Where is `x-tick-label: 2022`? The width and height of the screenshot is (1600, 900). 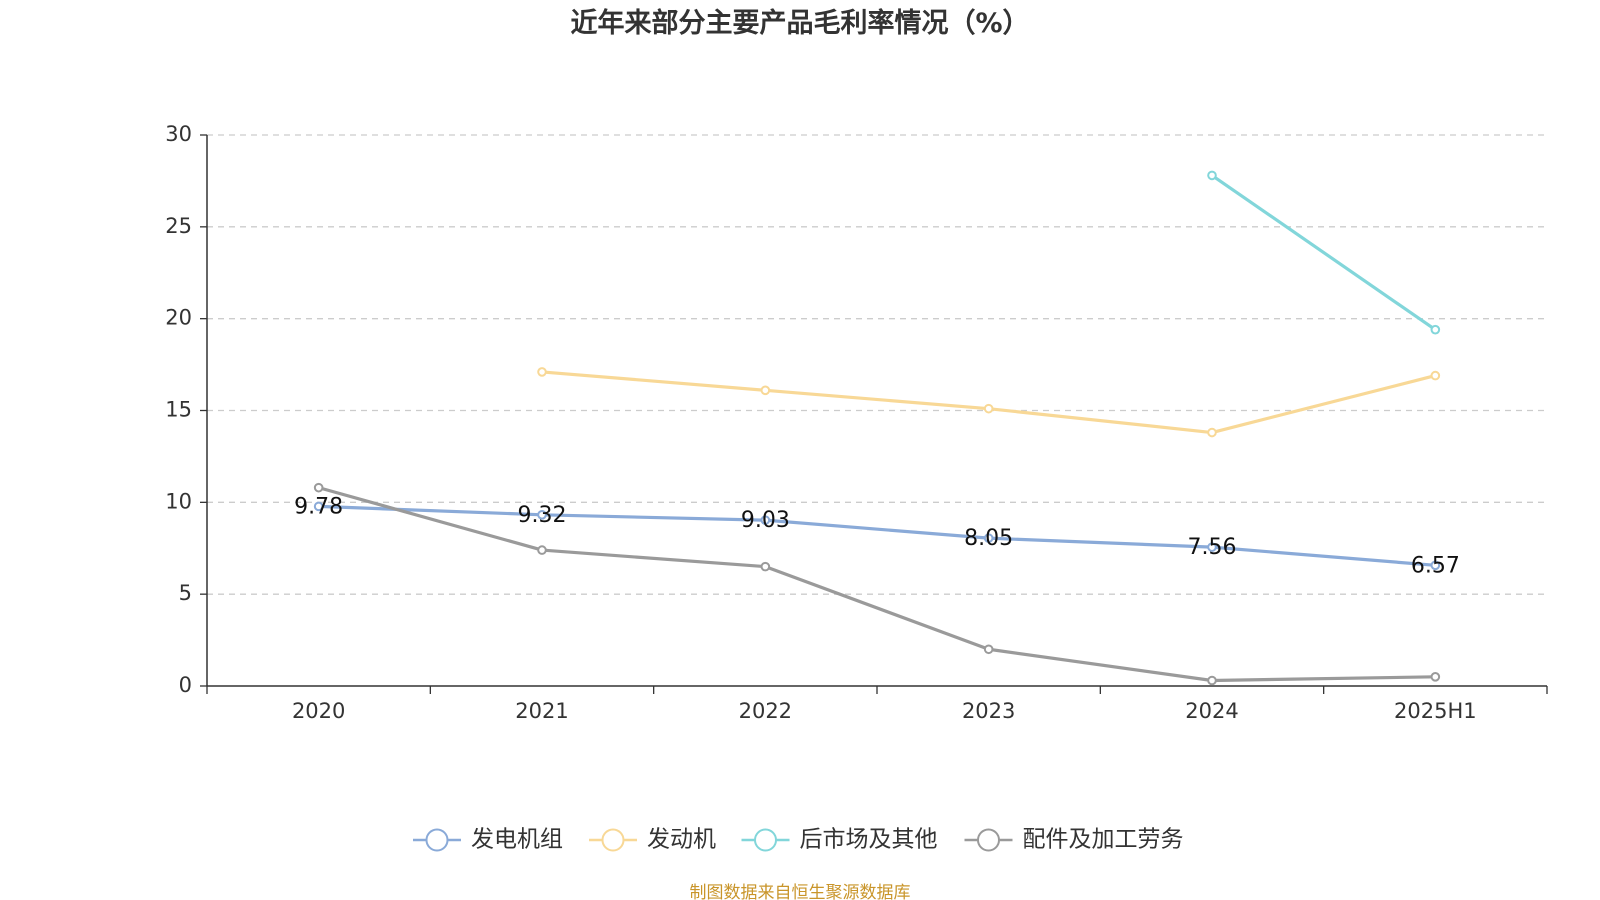 x-tick-label: 2022 is located at coordinates (765, 711).